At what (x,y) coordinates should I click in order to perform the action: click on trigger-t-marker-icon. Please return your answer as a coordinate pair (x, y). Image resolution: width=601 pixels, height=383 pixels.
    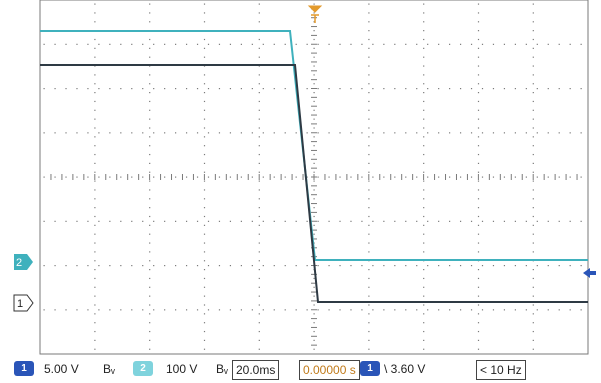
    Looking at the image, I should click on (315, 14).